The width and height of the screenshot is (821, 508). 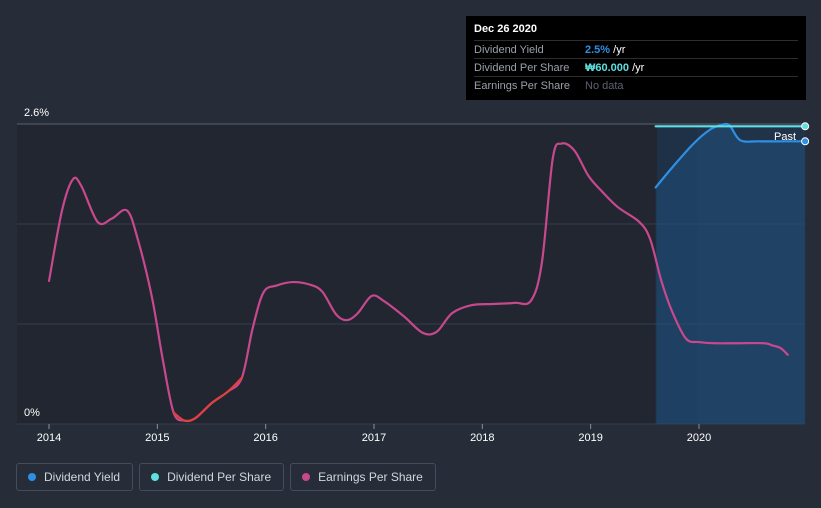 I want to click on dividend-yield-area, so click(x=730, y=273).